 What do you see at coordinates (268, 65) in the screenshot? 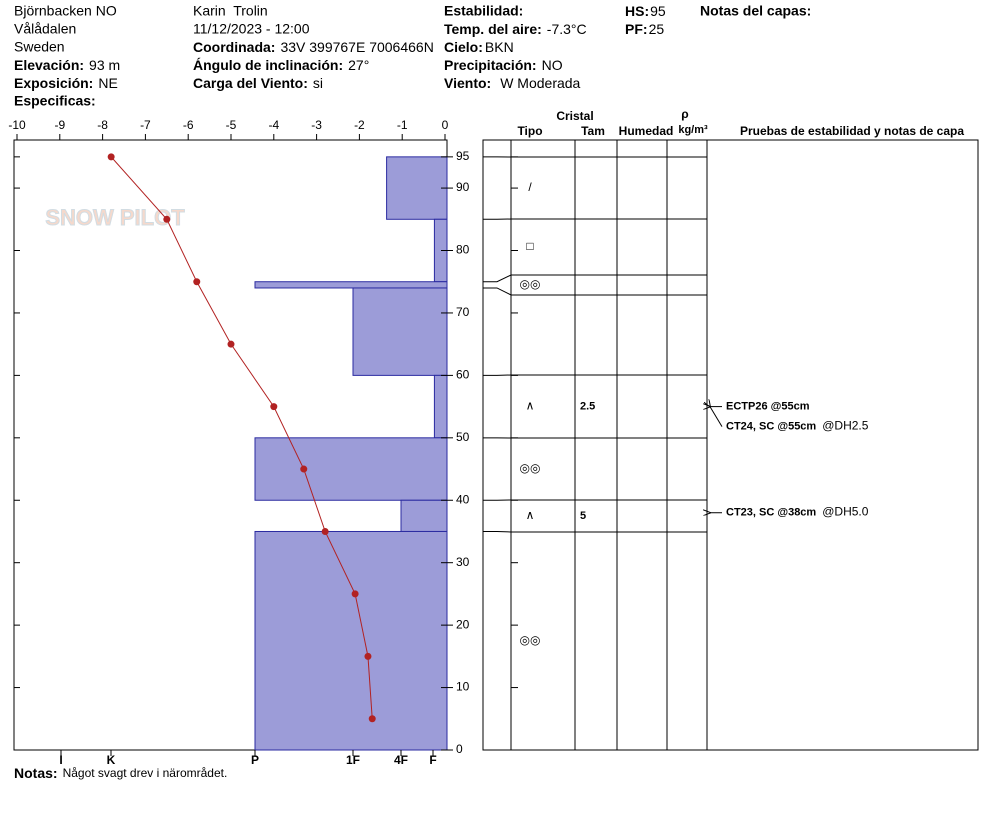
I see `slope-label: Ángulo de inclinación:` at bounding box center [268, 65].